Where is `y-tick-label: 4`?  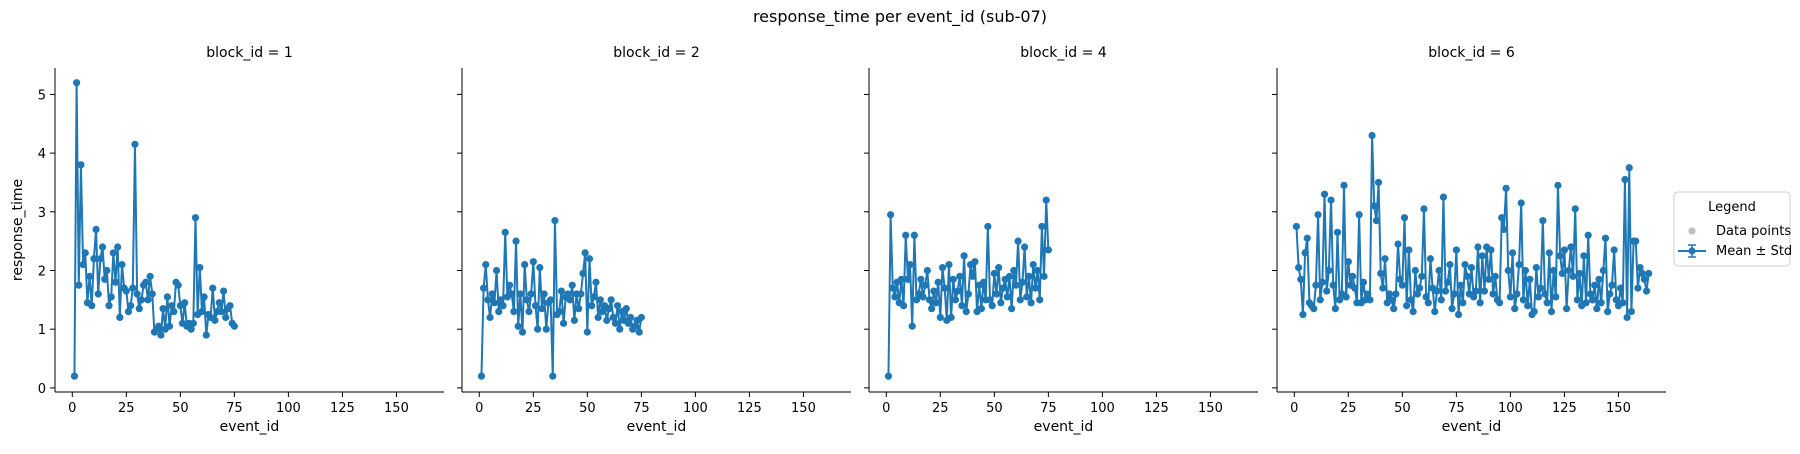
y-tick-label: 4 is located at coordinates (42, 154).